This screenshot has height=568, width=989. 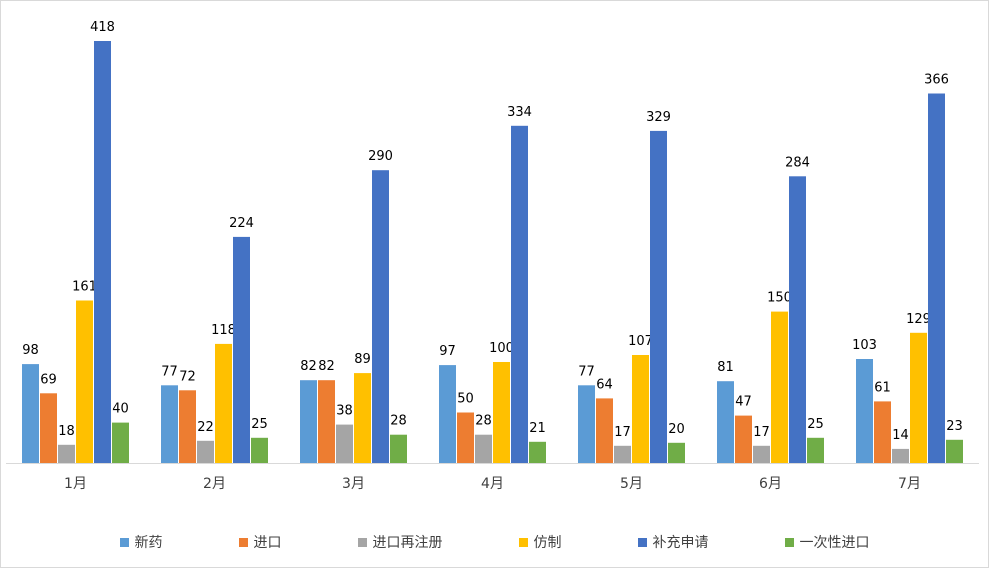 What do you see at coordinates (604, 384) in the screenshot?
I see `data-label: 64` at bounding box center [604, 384].